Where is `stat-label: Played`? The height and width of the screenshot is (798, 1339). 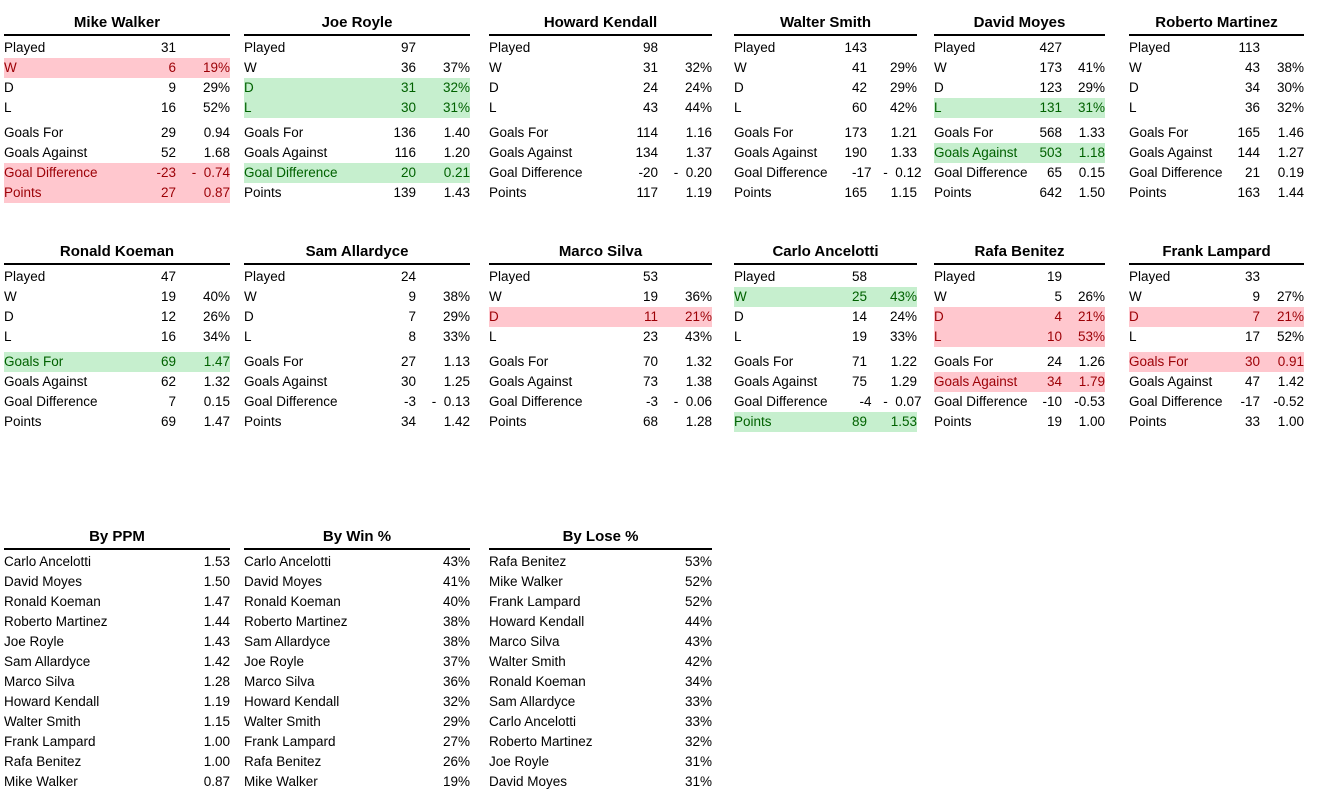
stat-label: Played is located at coordinates (510, 47).